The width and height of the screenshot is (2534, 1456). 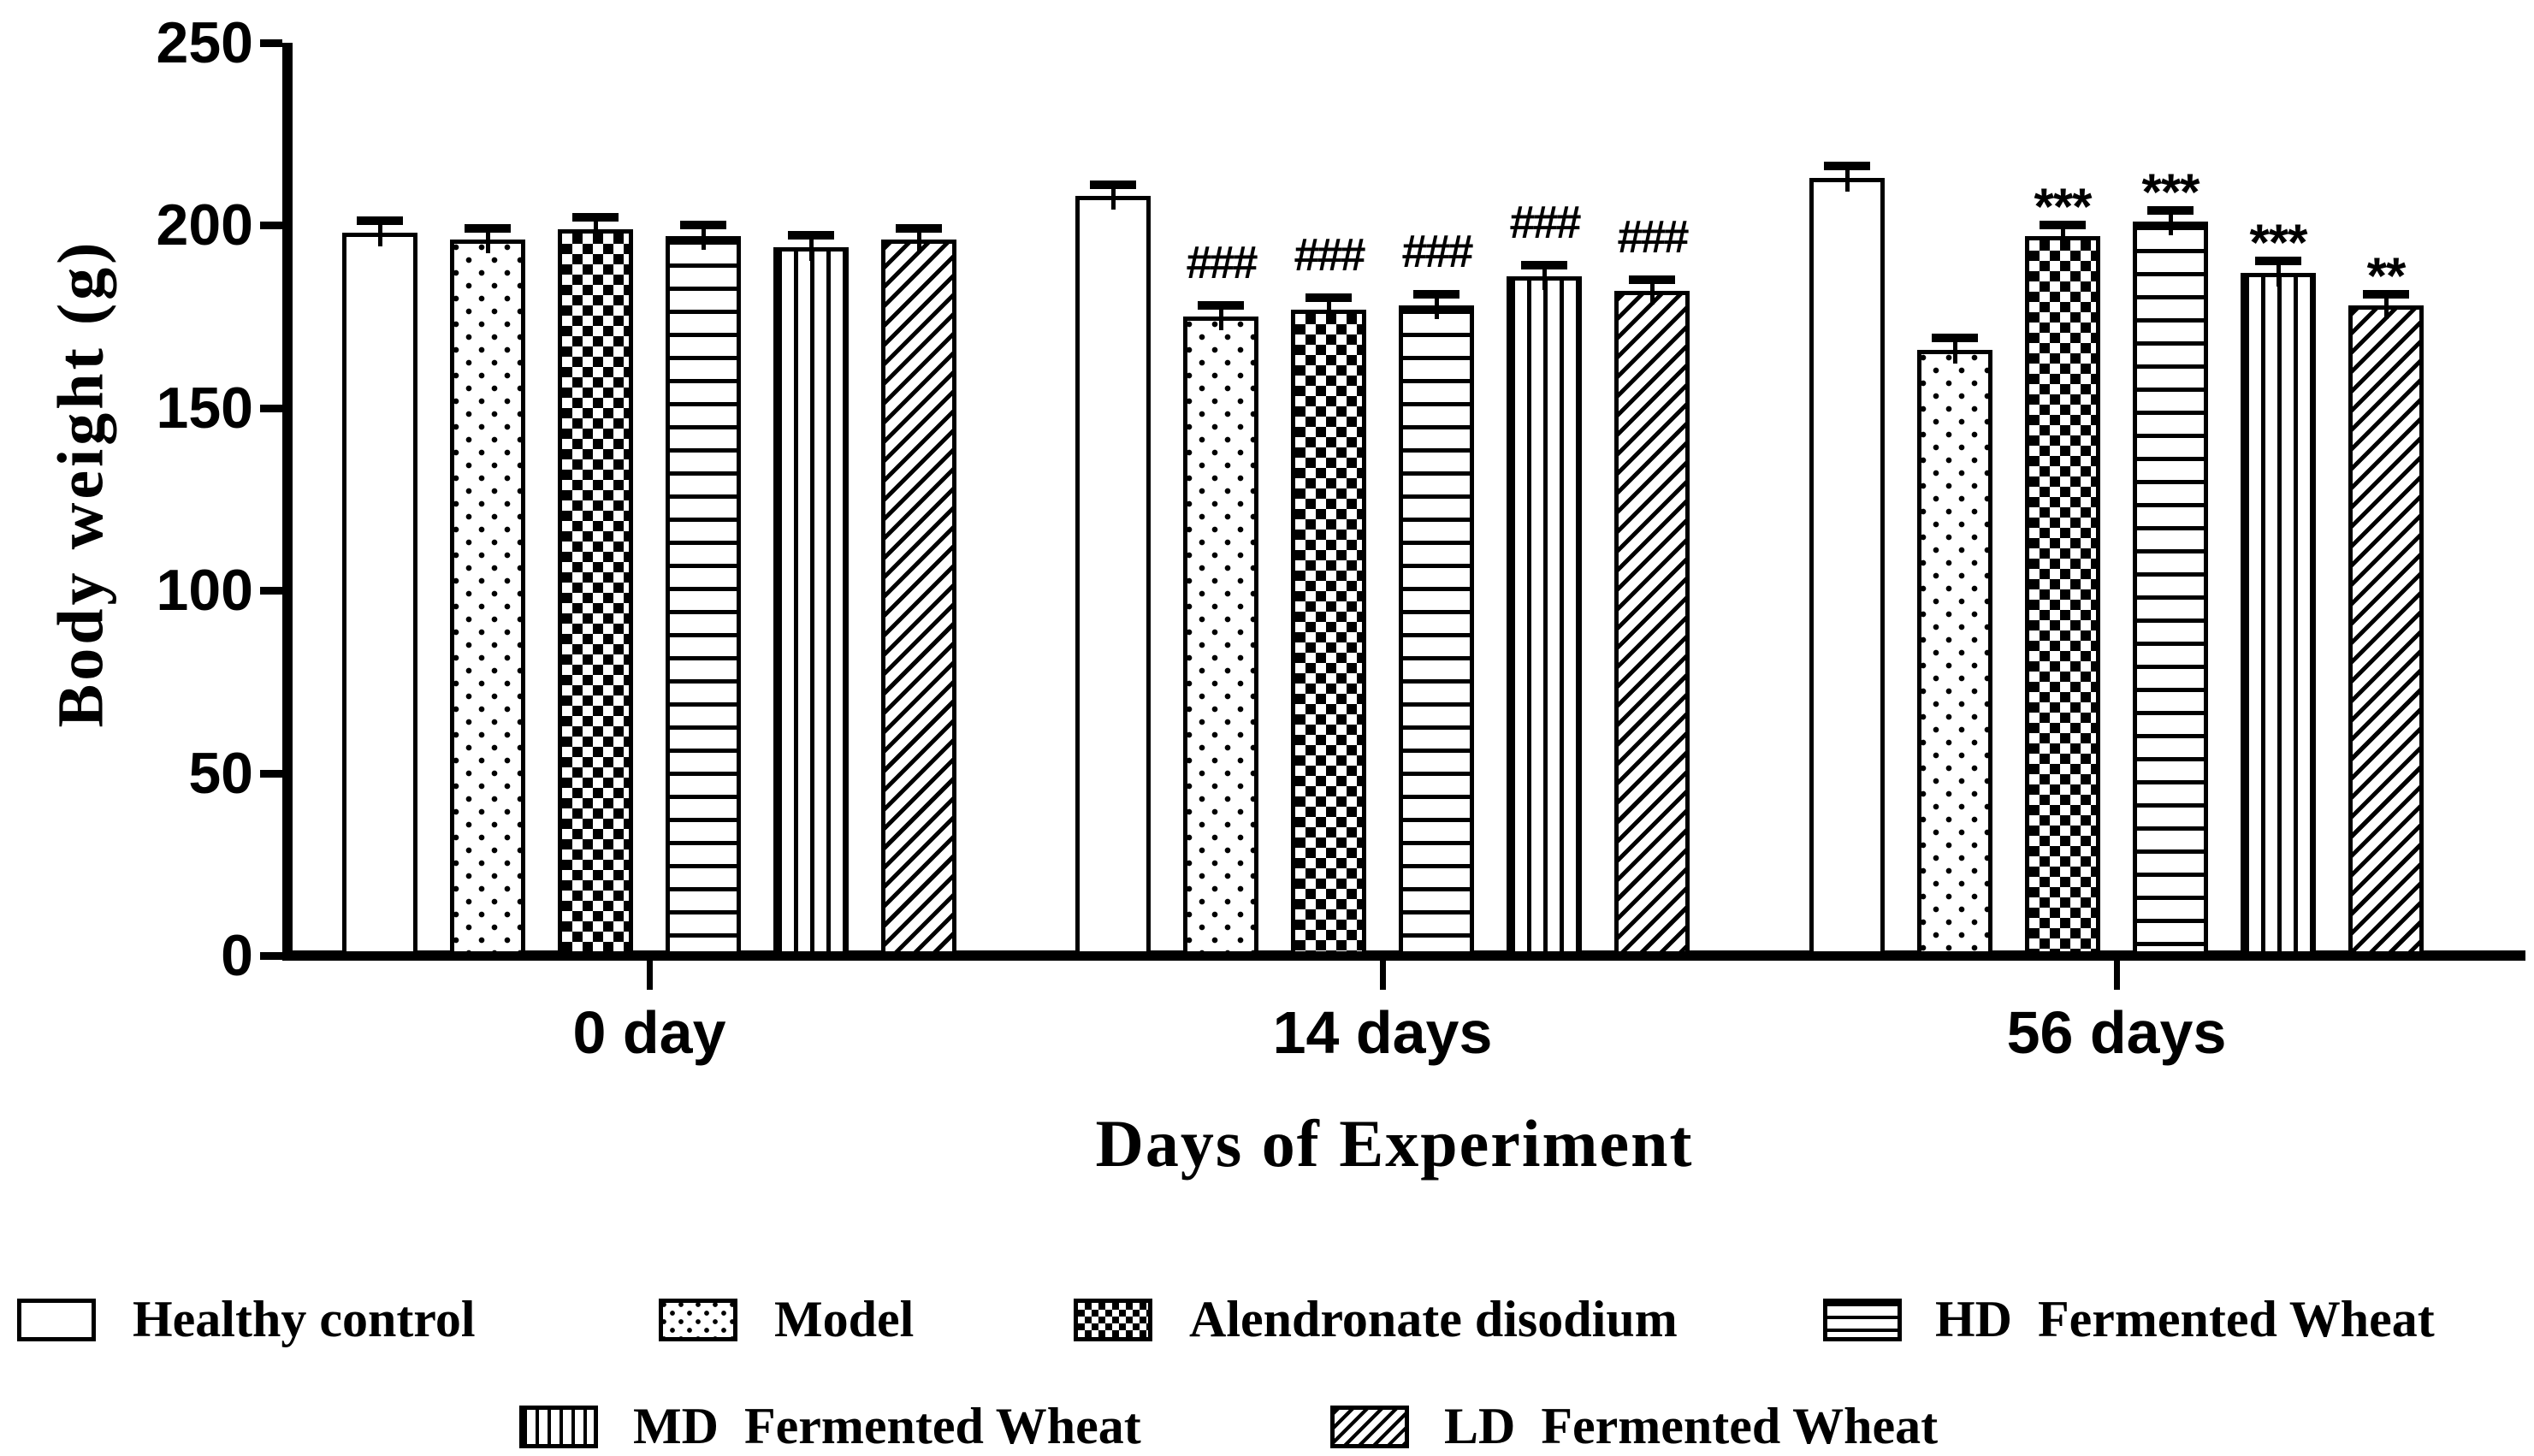 What do you see at coordinates (304, 1319) in the screenshot?
I see `legend-label-healthy-control: Healthy control` at bounding box center [304, 1319].